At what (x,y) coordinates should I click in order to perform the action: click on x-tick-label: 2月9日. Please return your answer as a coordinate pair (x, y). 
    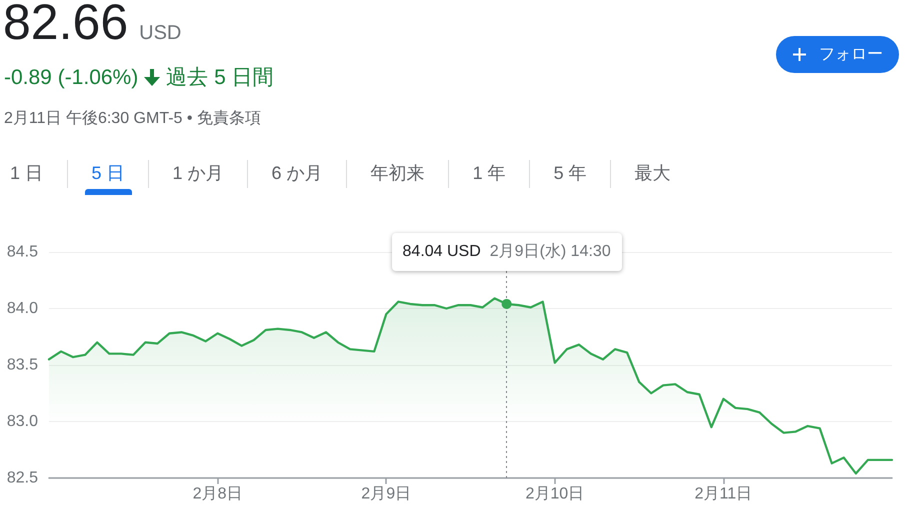
    Looking at the image, I should click on (386, 494).